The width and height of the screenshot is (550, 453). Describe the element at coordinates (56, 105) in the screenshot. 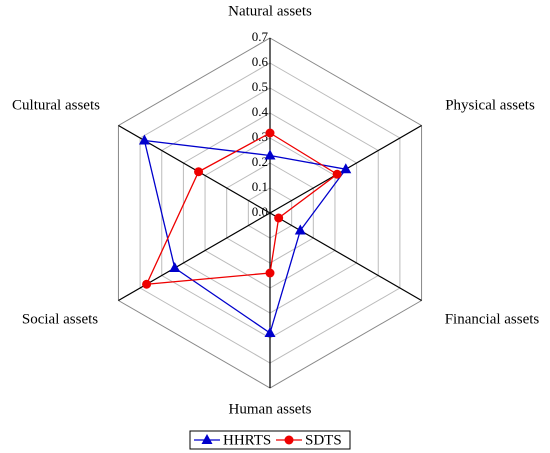

I see `category-label: Cultural assets` at that location.